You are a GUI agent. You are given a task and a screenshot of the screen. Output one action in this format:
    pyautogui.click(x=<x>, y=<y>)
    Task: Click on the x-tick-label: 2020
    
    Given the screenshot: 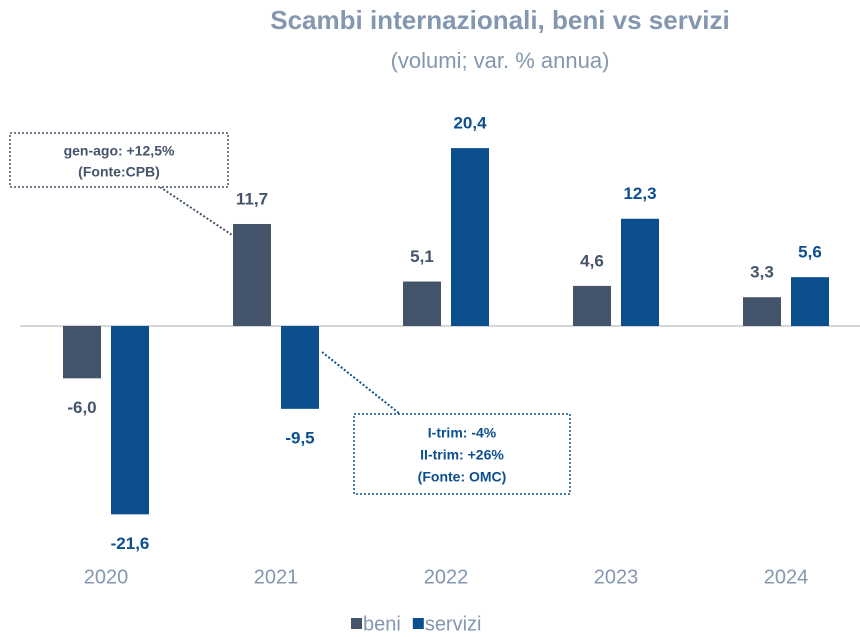 What is the action you would take?
    pyautogui.click(x=106, y=577)
    